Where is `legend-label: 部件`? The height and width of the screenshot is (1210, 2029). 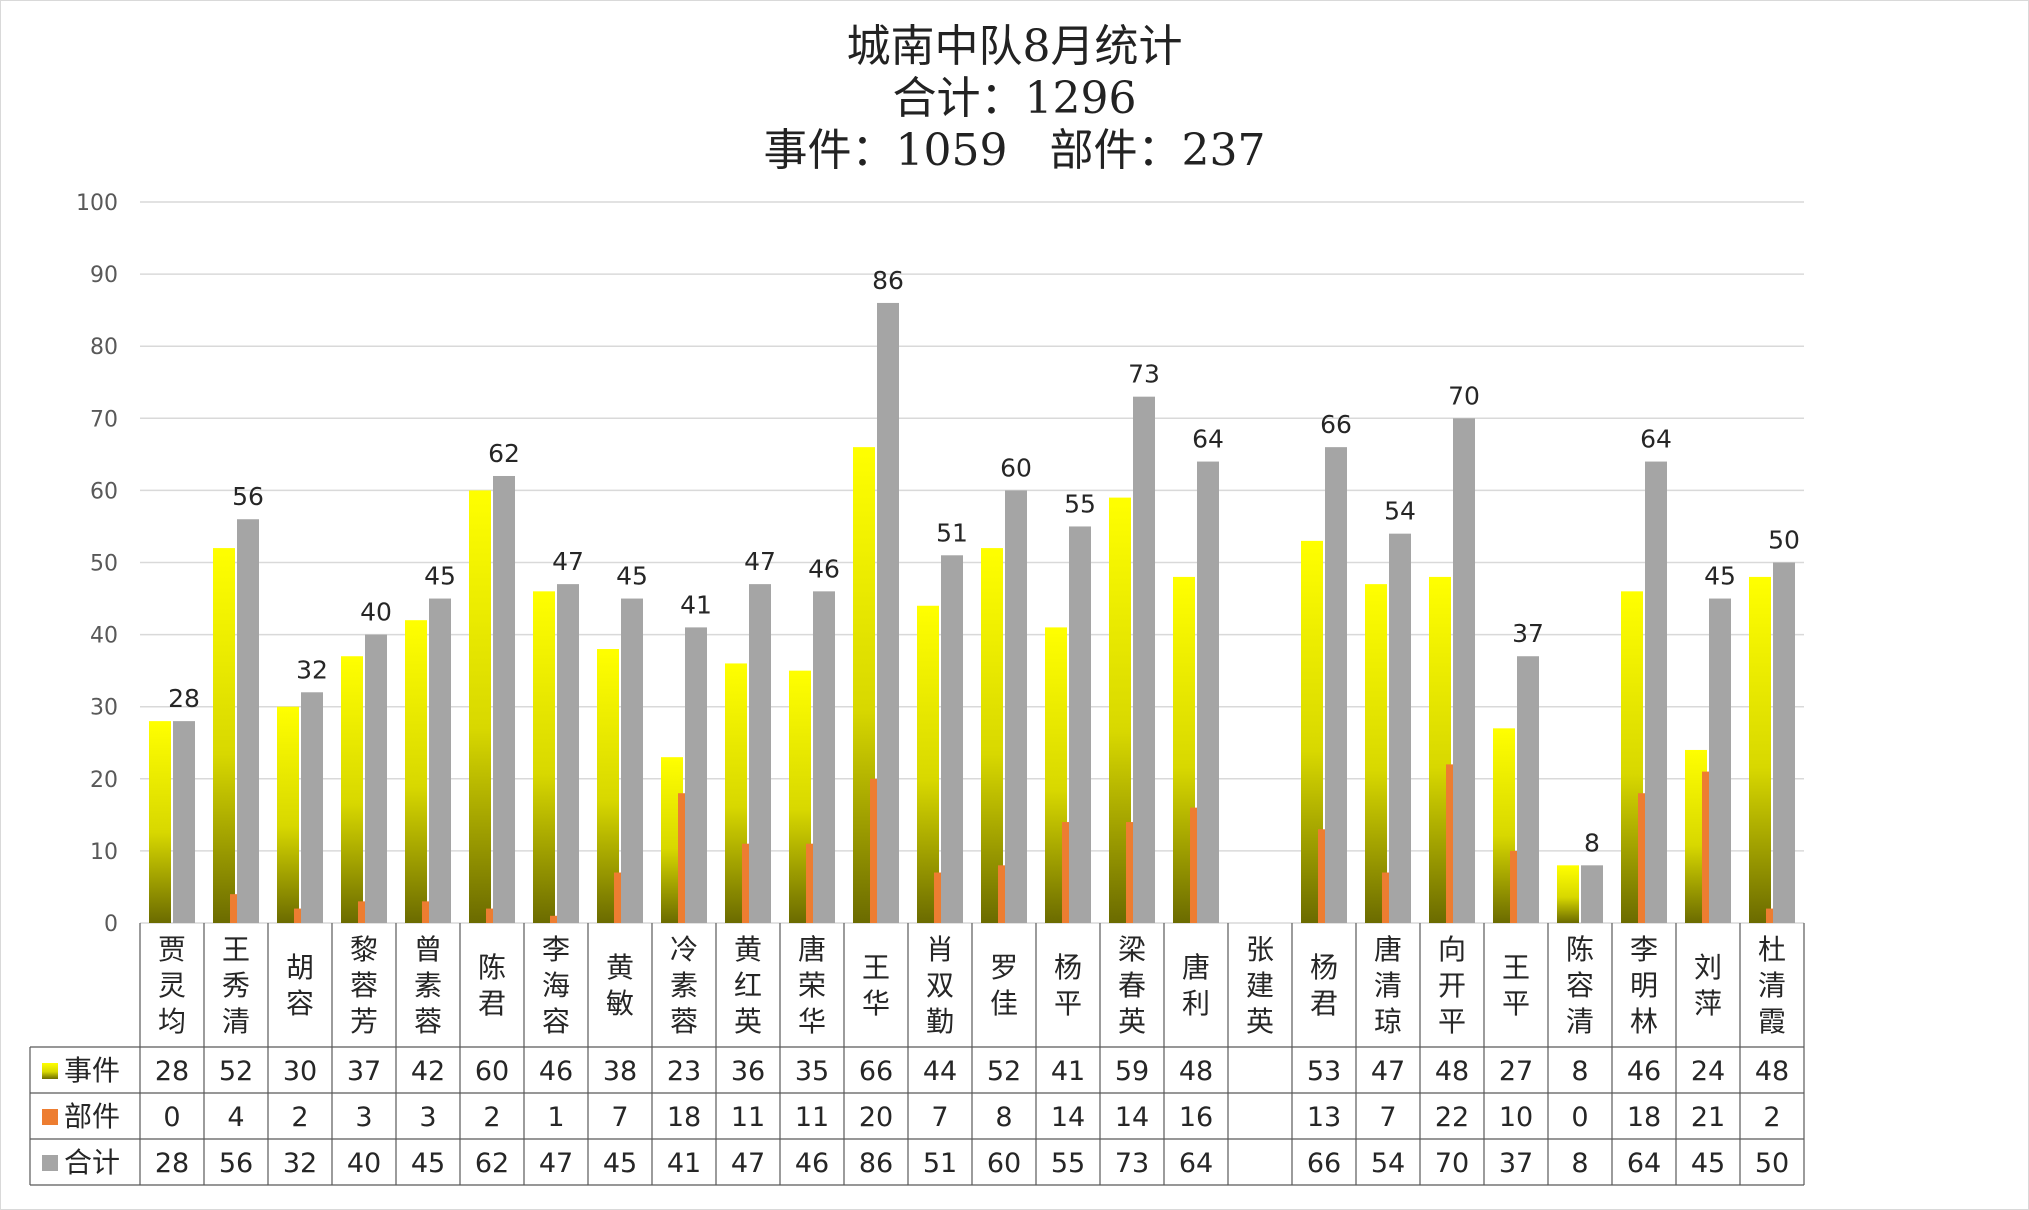
legend-label: 部件 is located at coordinates (92, 1116).